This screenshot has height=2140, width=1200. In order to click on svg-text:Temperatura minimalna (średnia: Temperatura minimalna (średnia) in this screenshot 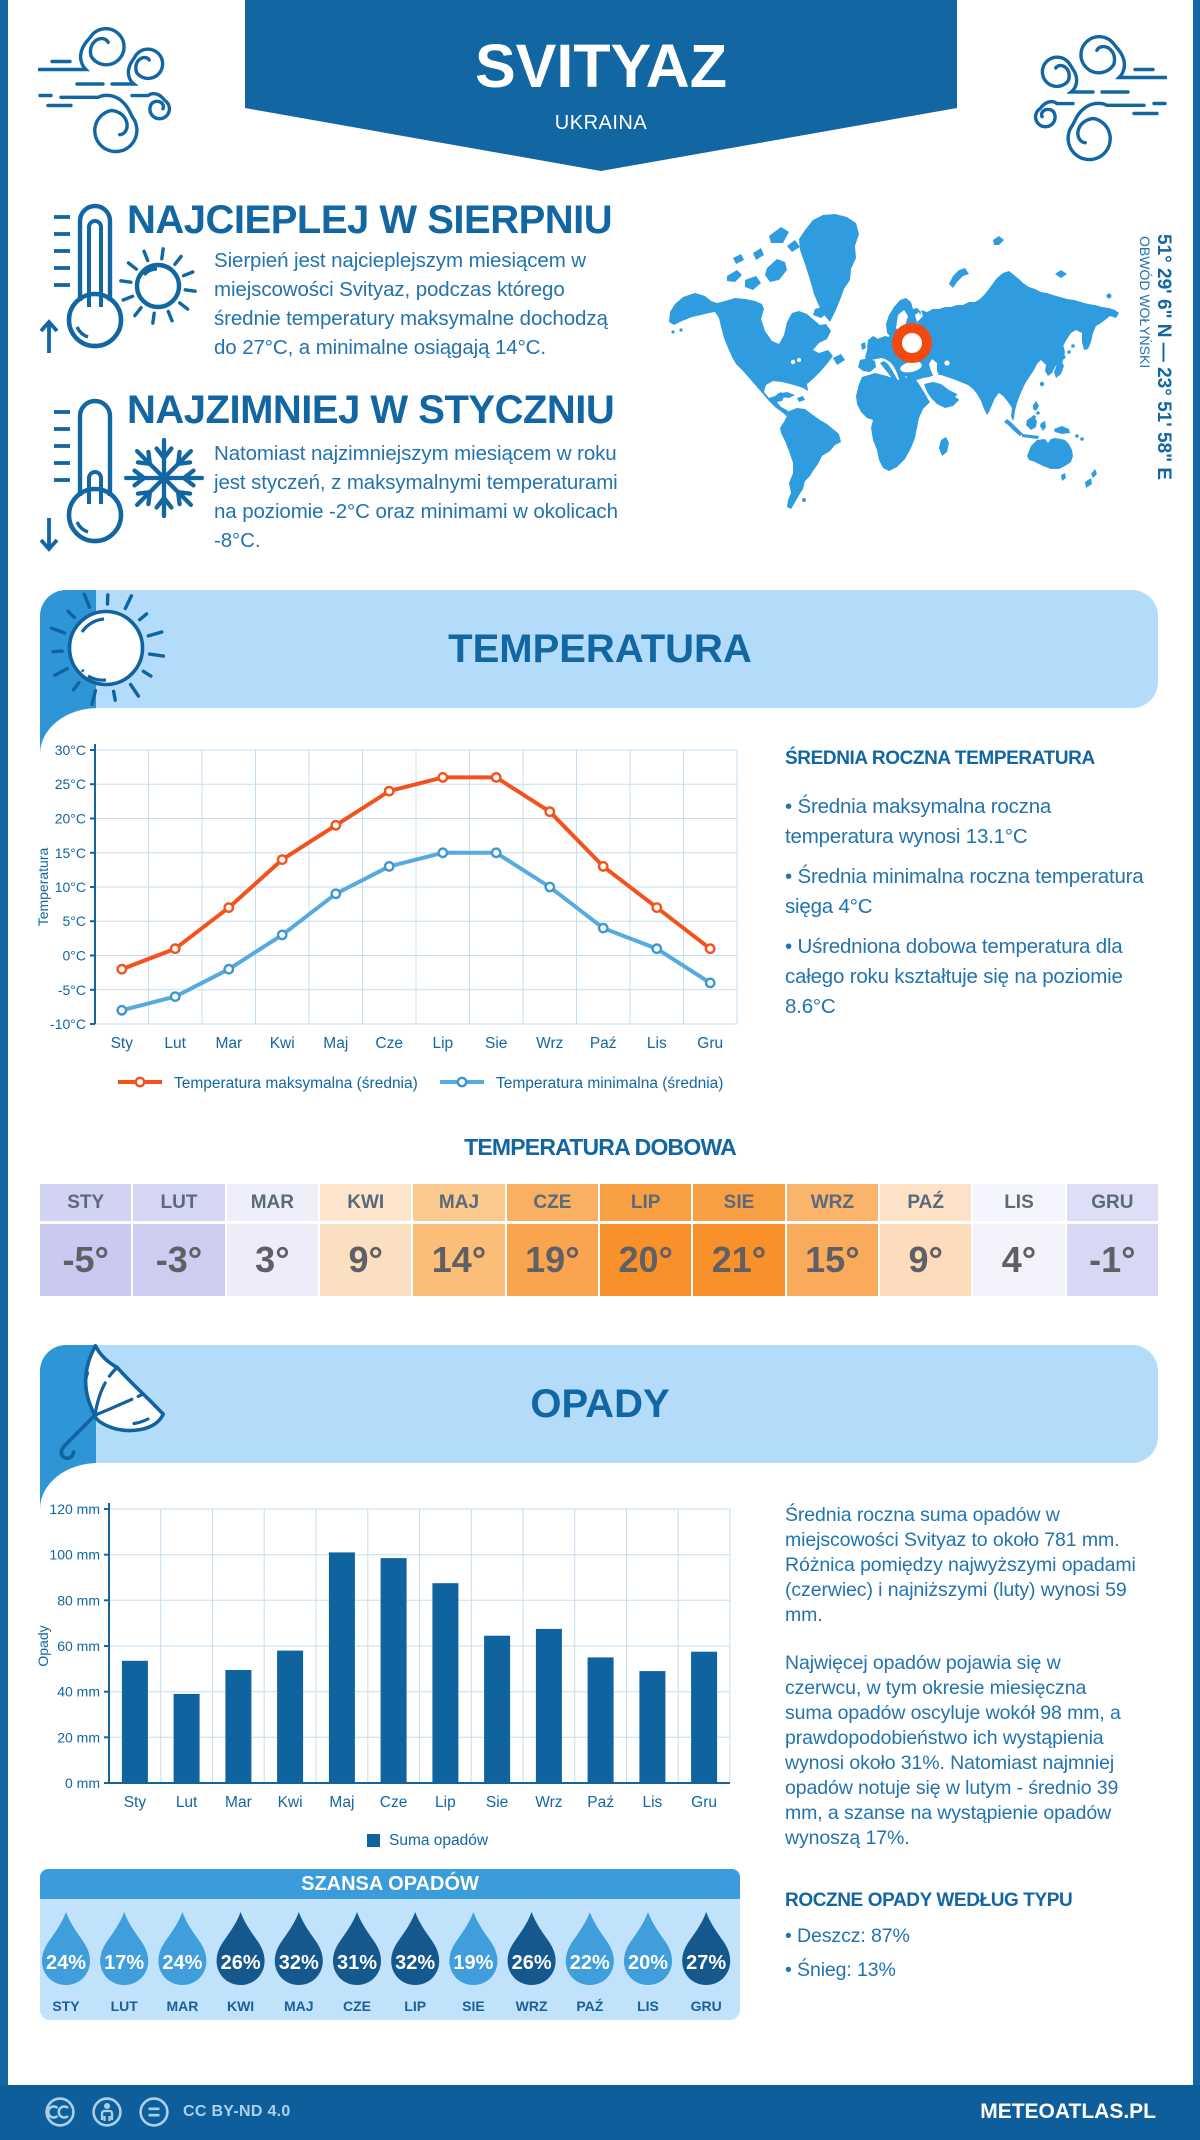, I will do `click(609, 1083)`.